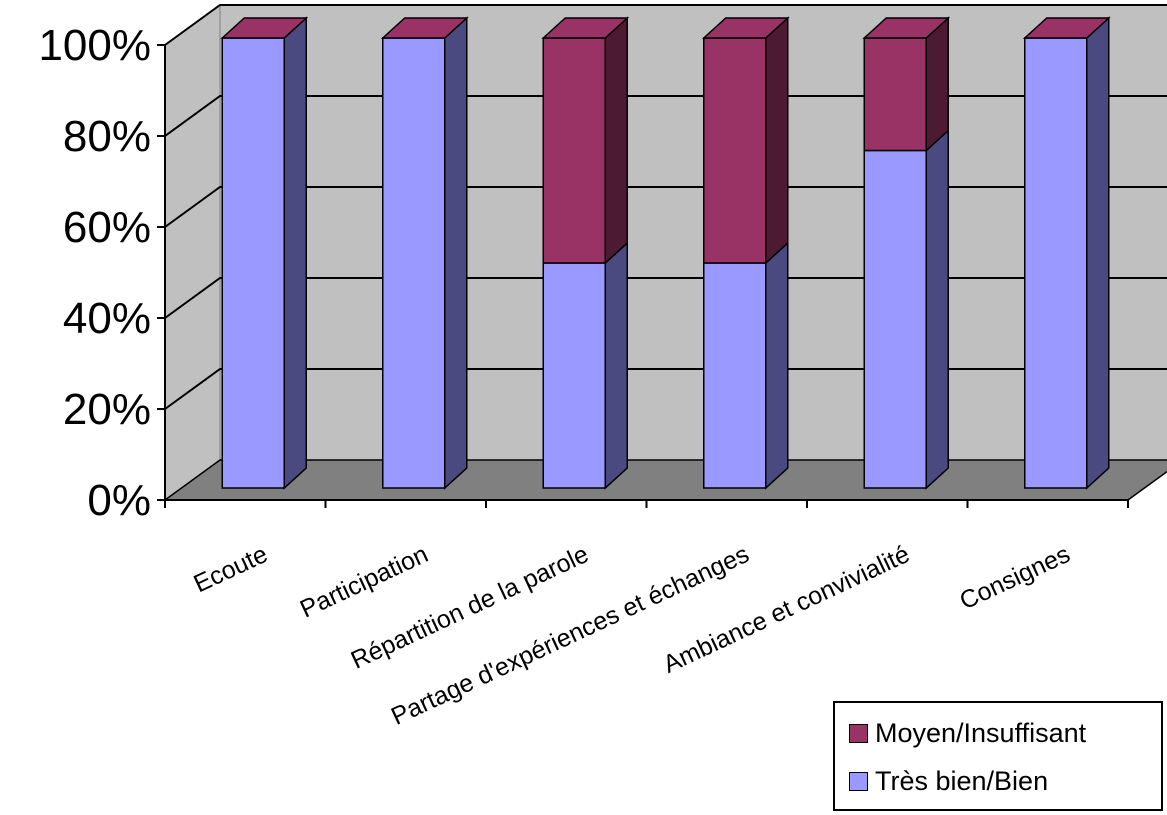 This screenshot has width=1167, height=815. Describe the element at coordinates (858, 781) in the screenshot. I see `legend-swatch-tres-bien-bien` at that location.